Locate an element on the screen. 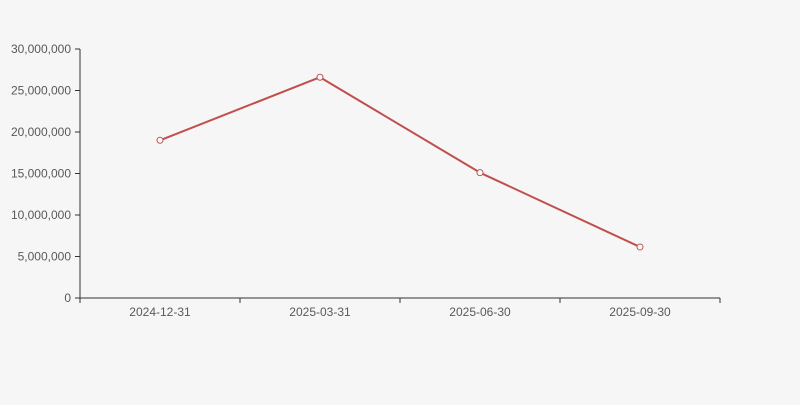  x-axis-tick-label: 2025-09-30 is located at coordinates (640, 312).